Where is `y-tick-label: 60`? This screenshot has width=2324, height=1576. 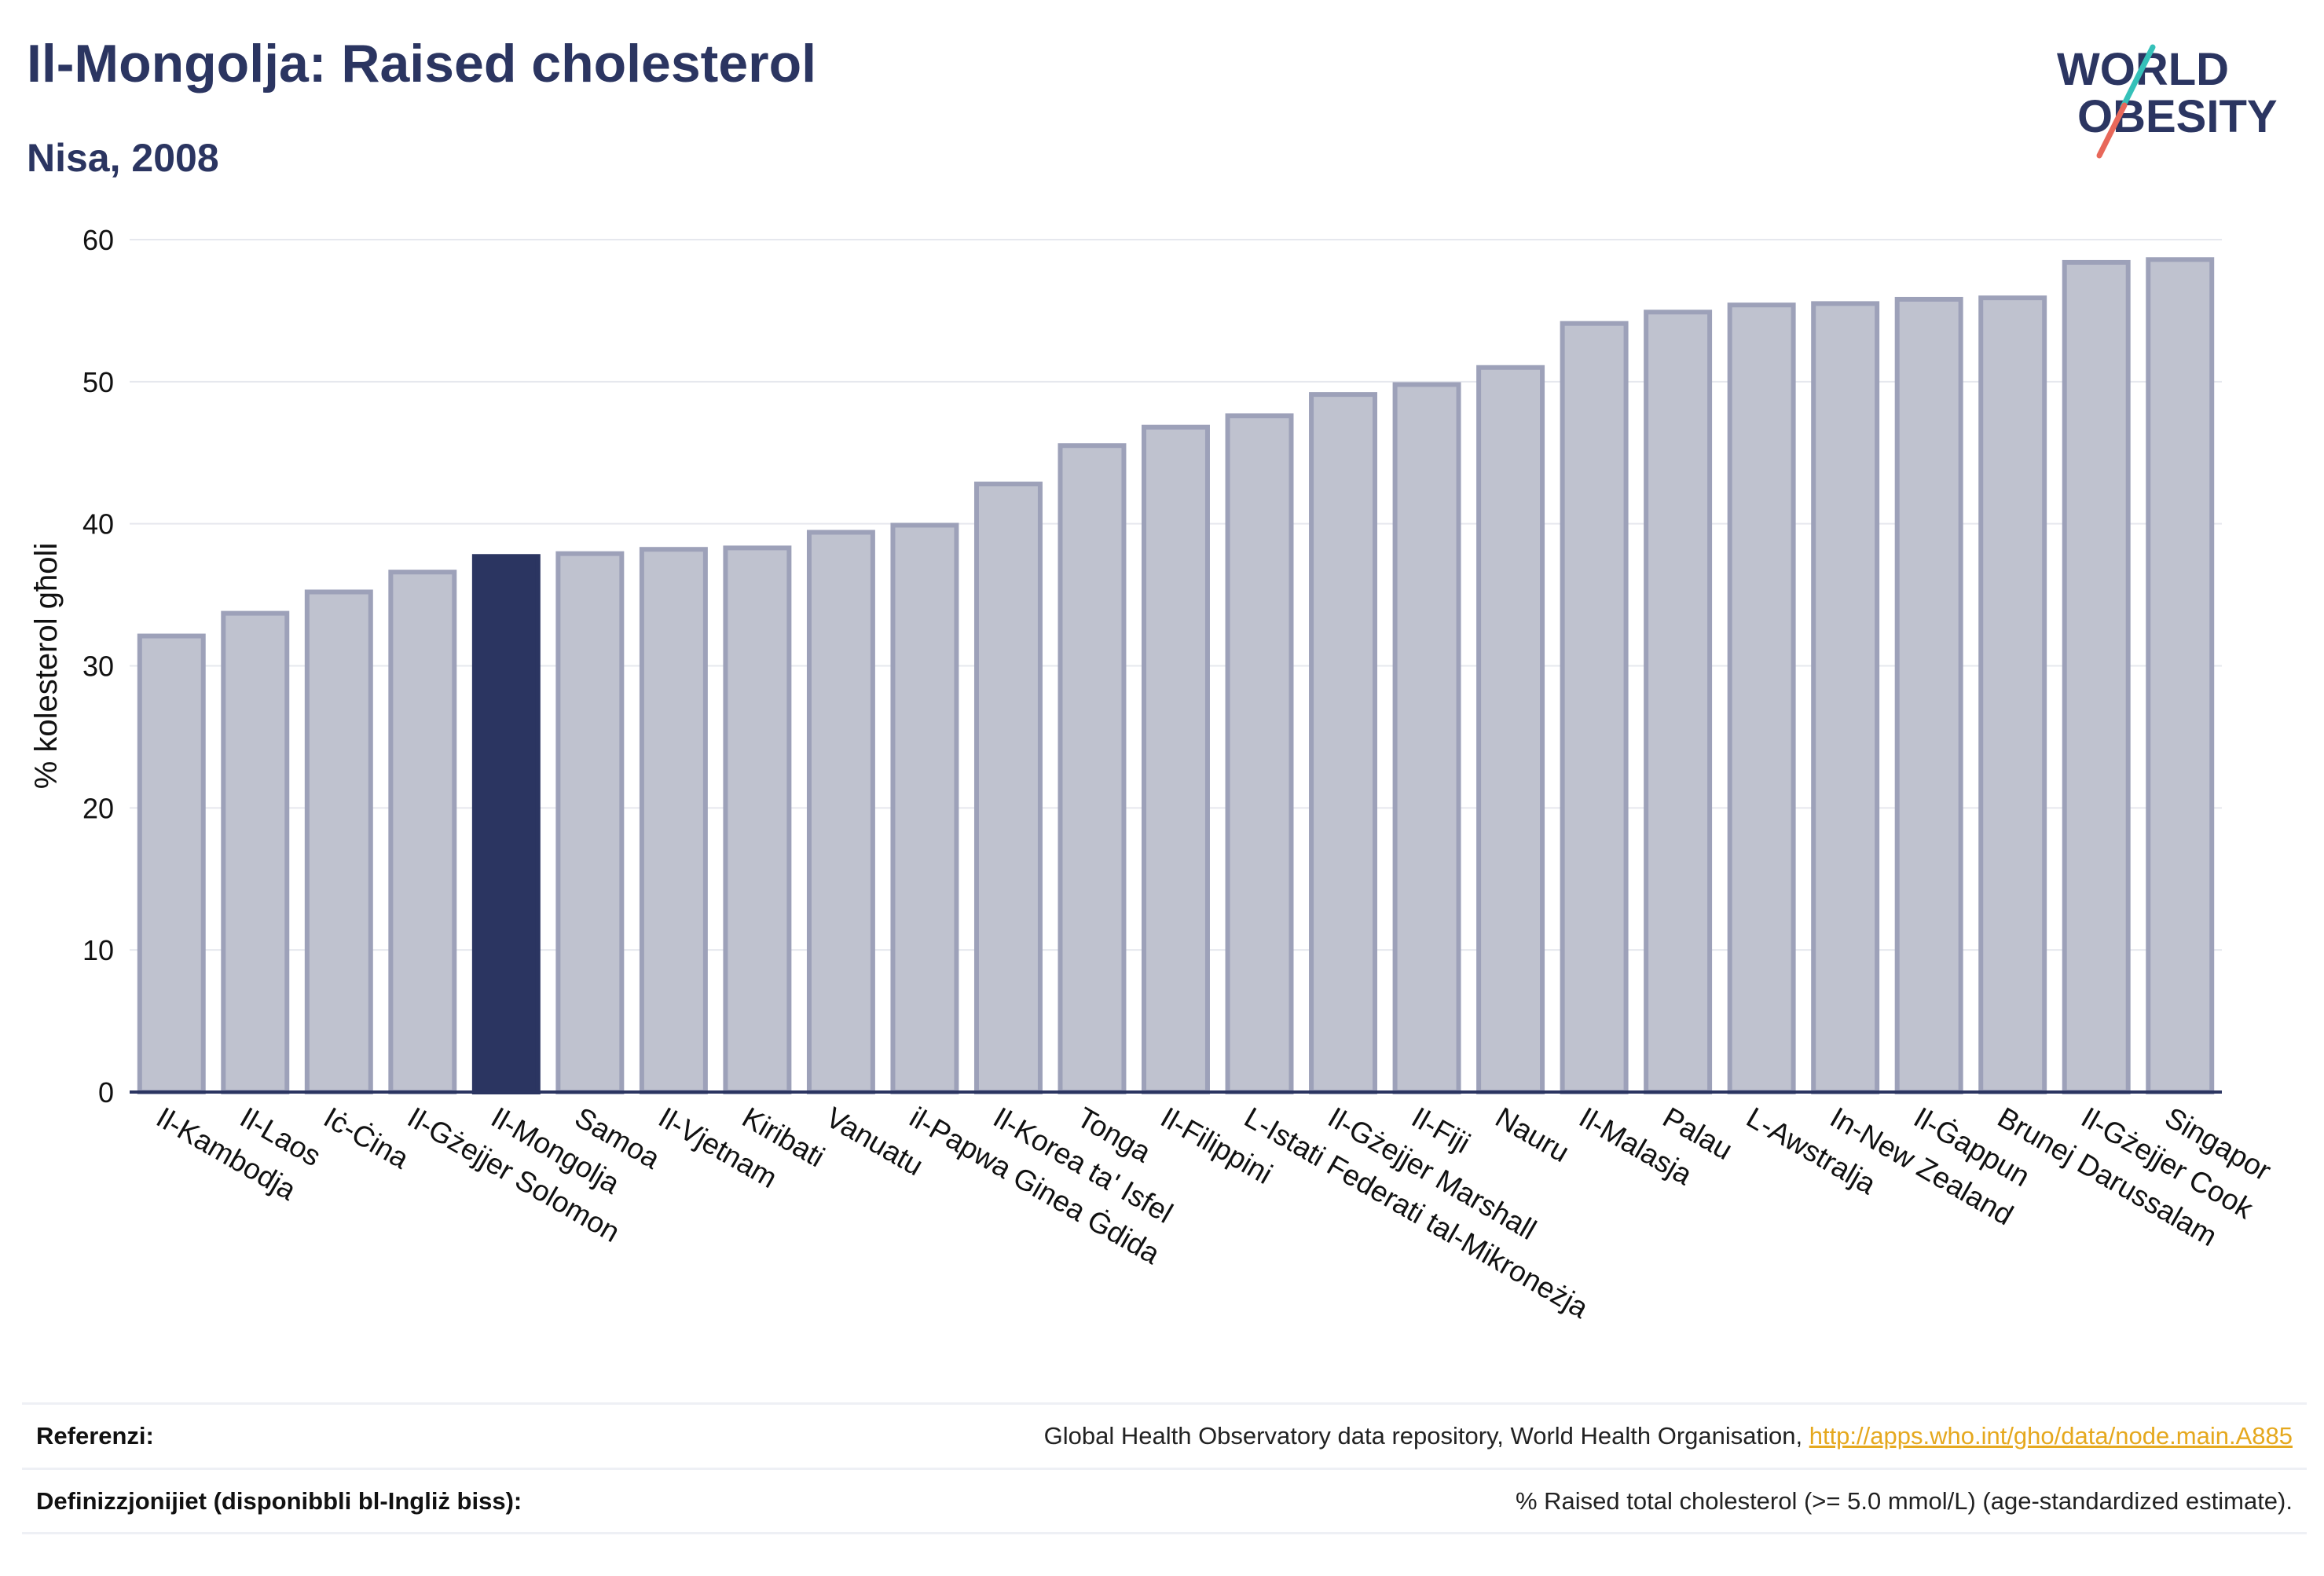 y-tick-label: 60 is located at coordinates (98, 240).